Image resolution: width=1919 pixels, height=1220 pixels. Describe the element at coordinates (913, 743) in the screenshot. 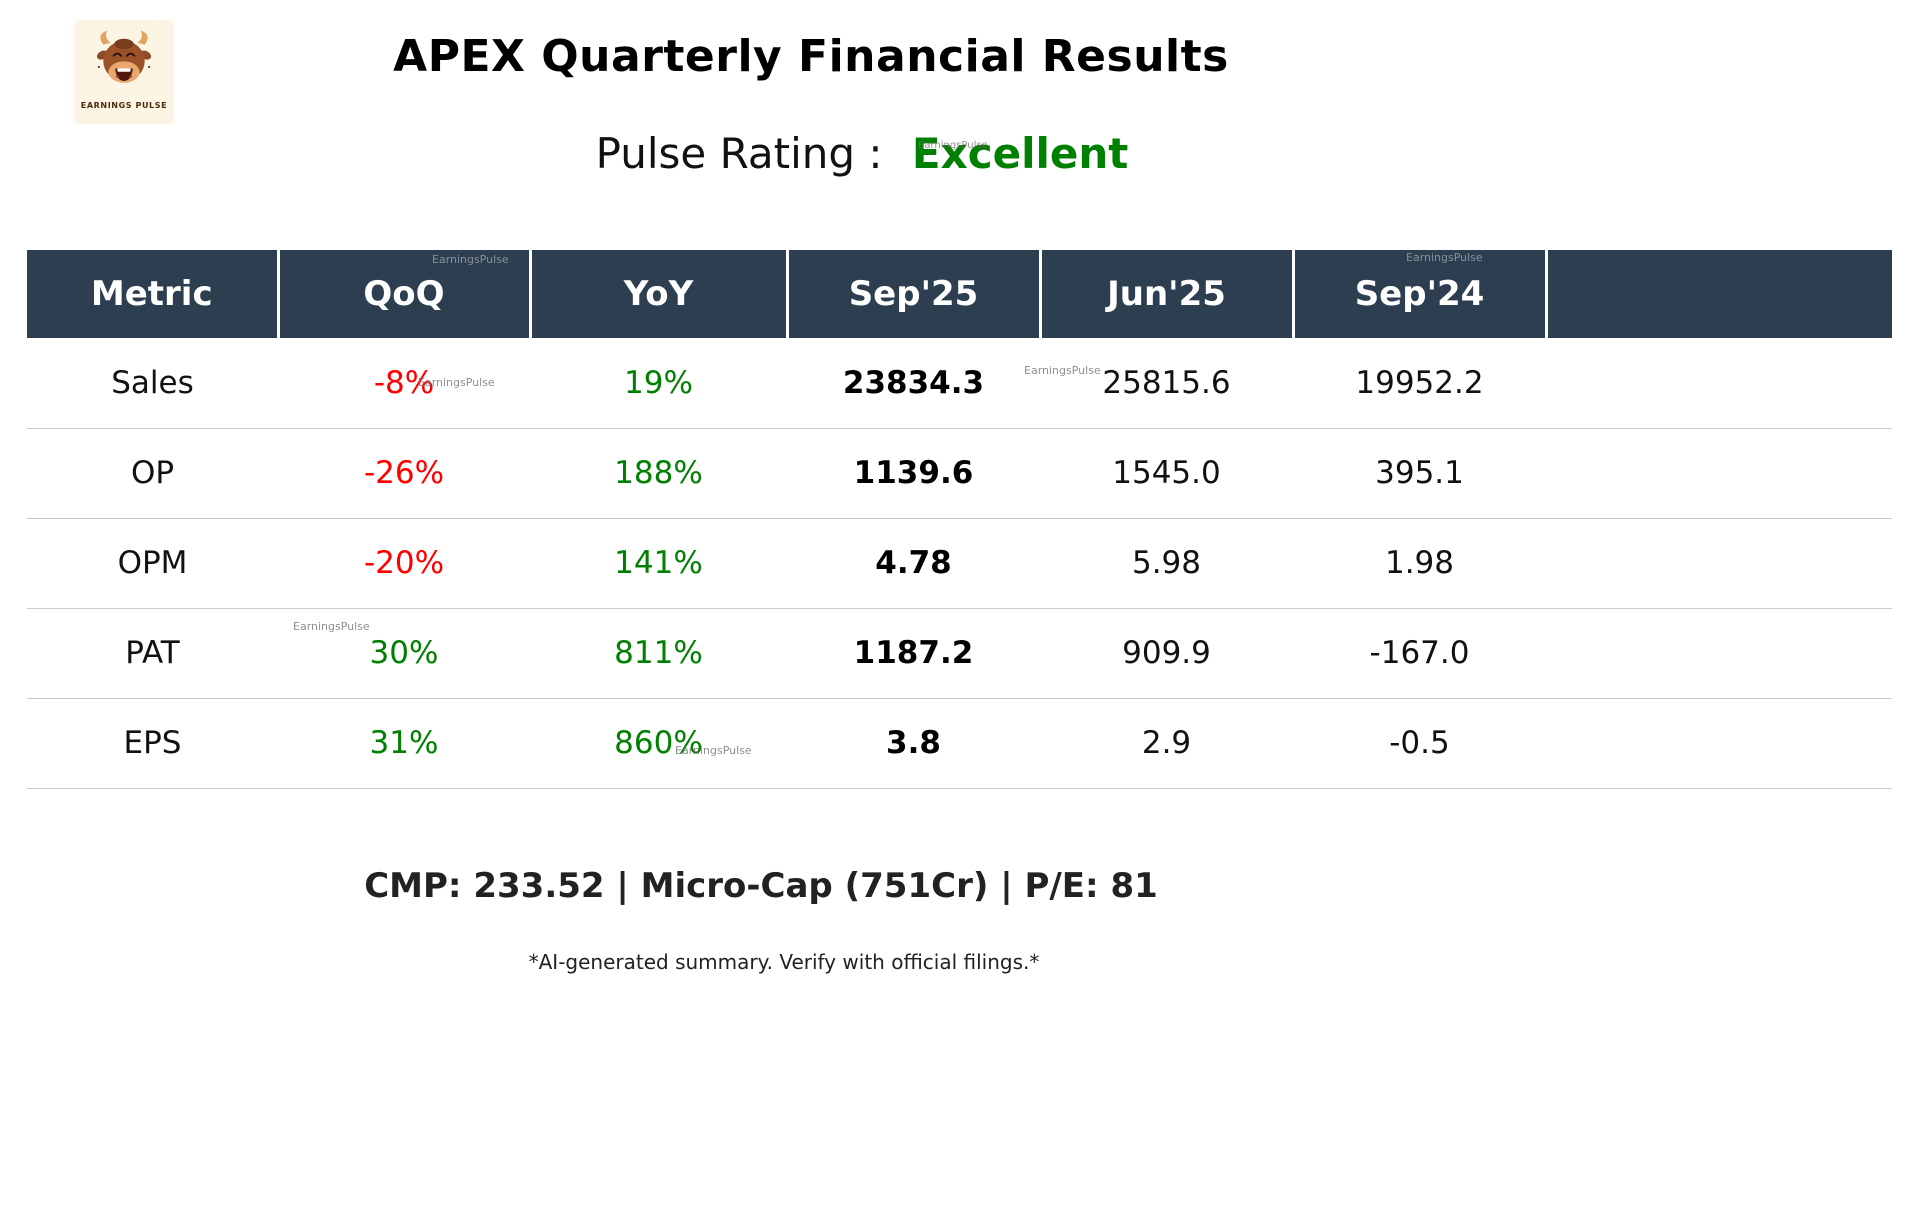

I see `sep25-value: 3.8` at that location.